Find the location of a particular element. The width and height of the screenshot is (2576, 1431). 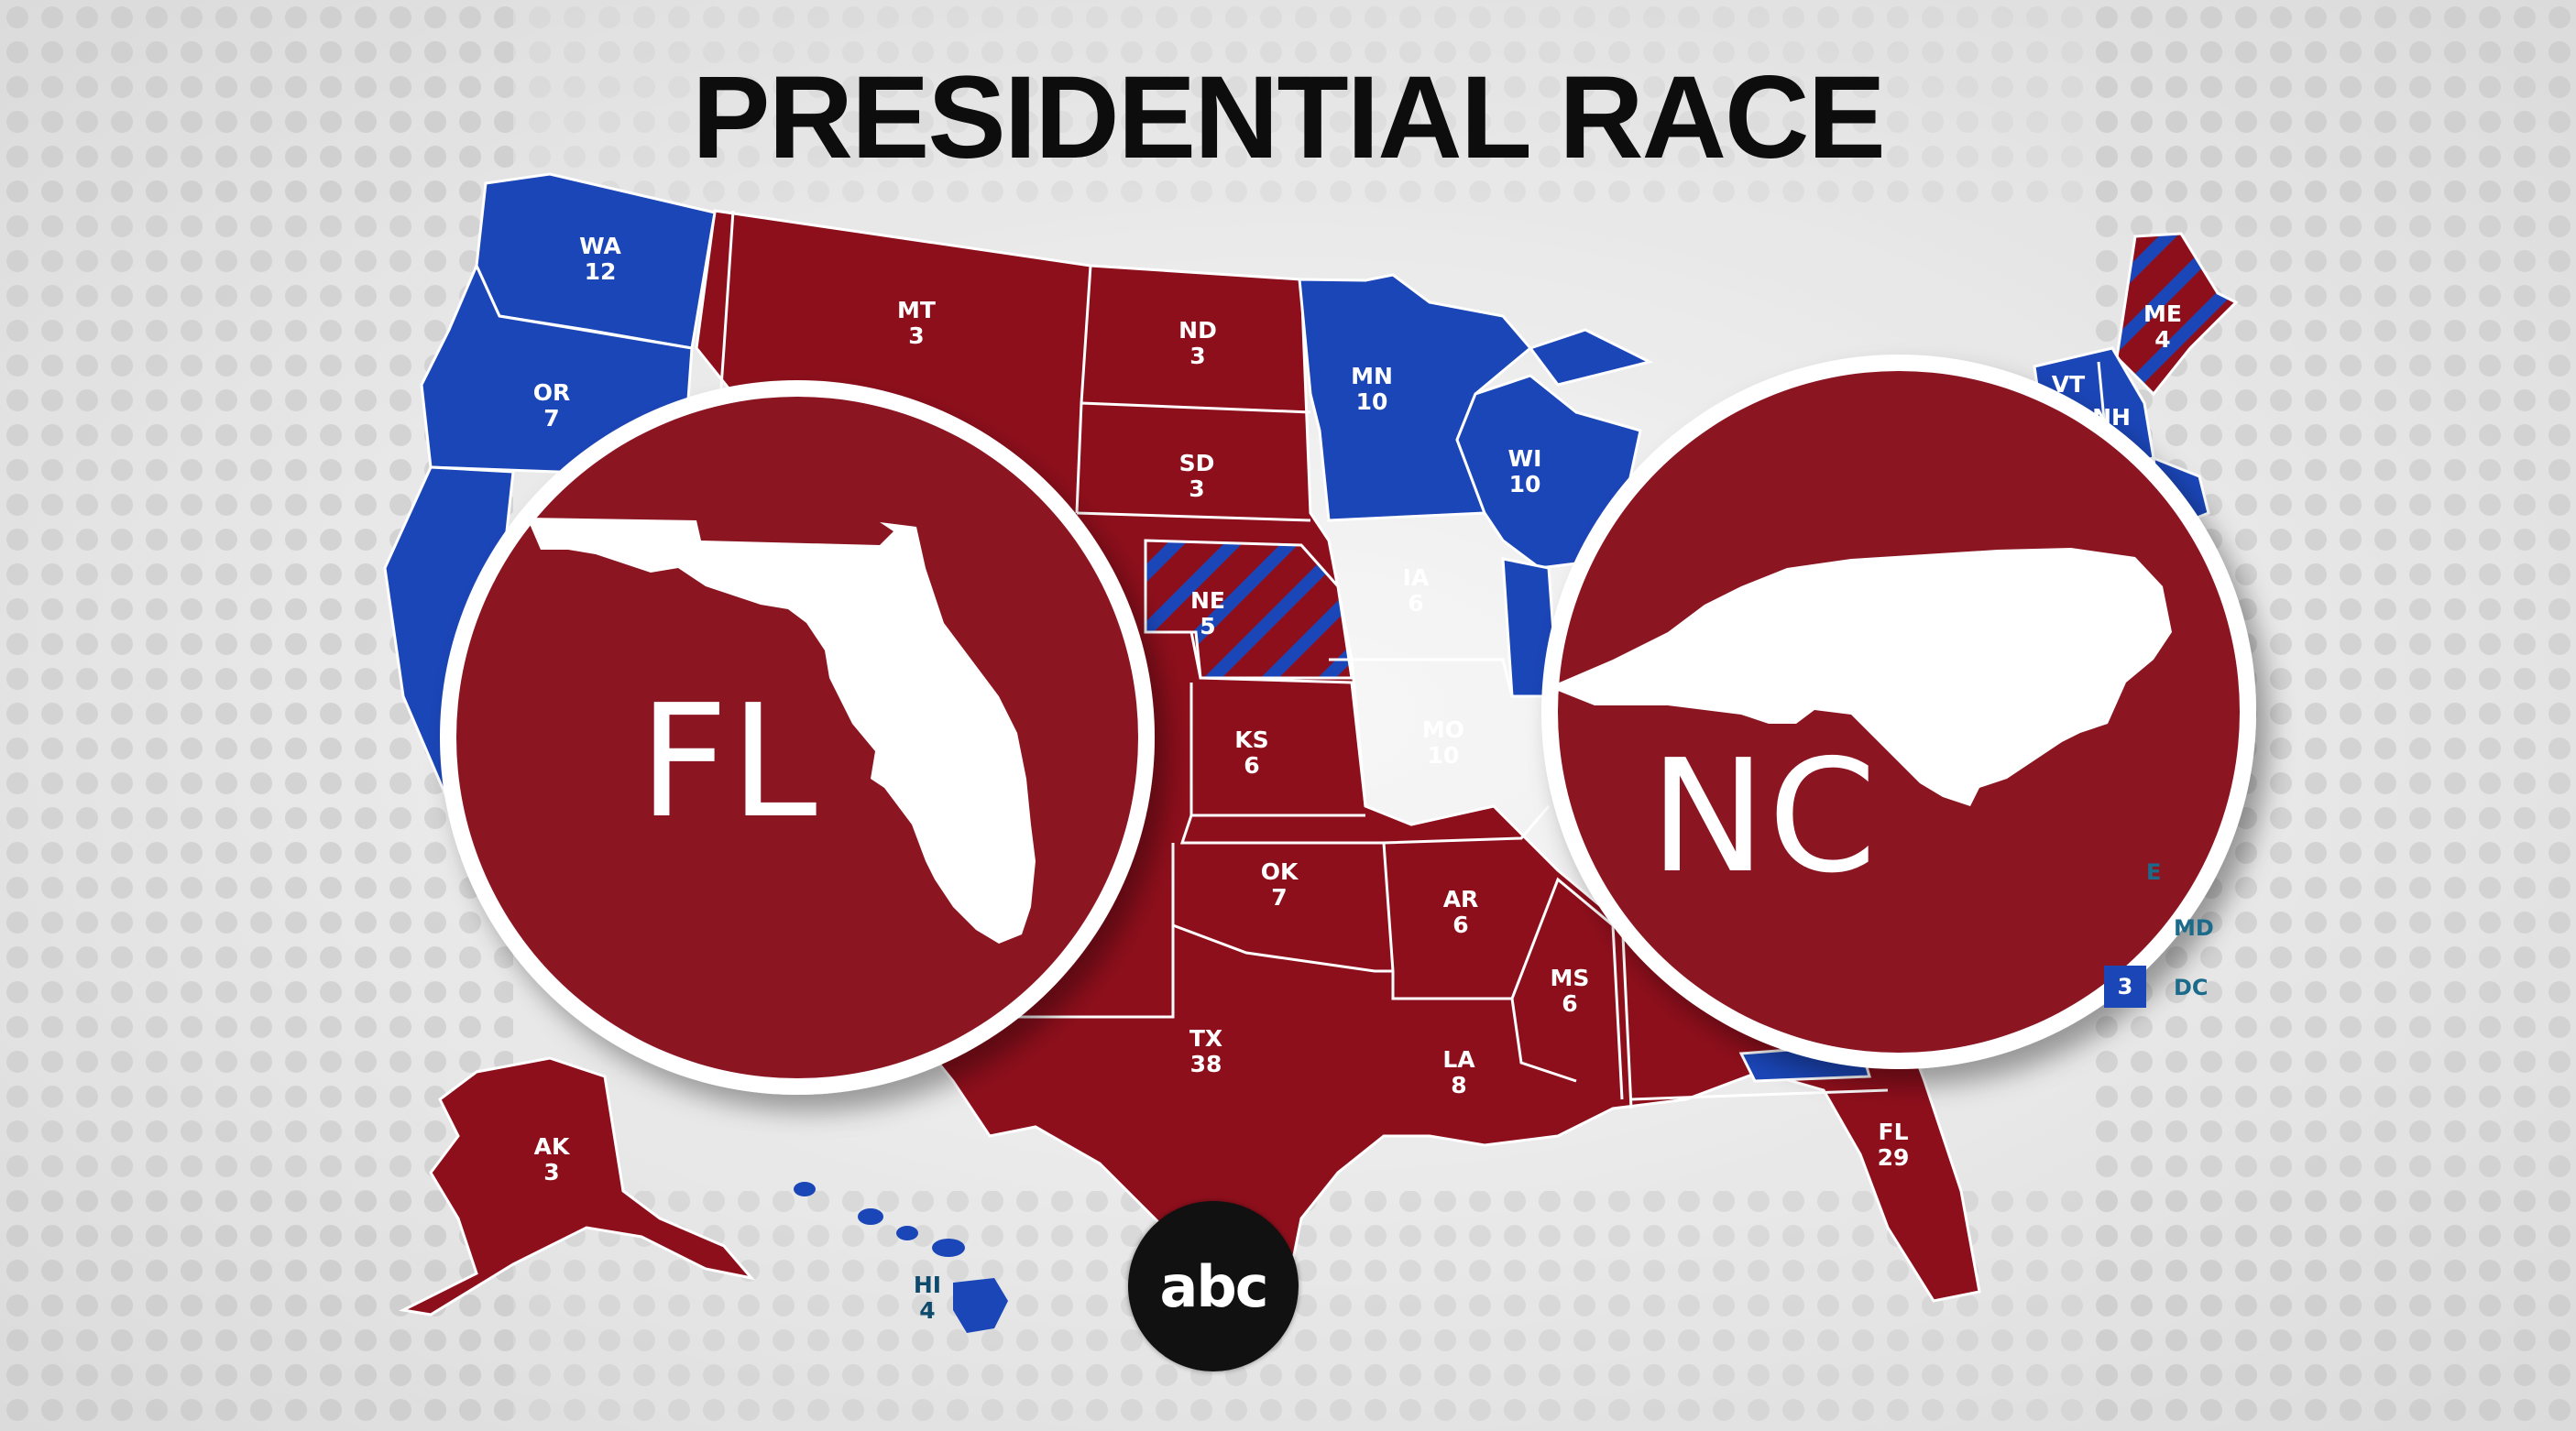

state-ak-shape is located at coordinates (577, 1186).